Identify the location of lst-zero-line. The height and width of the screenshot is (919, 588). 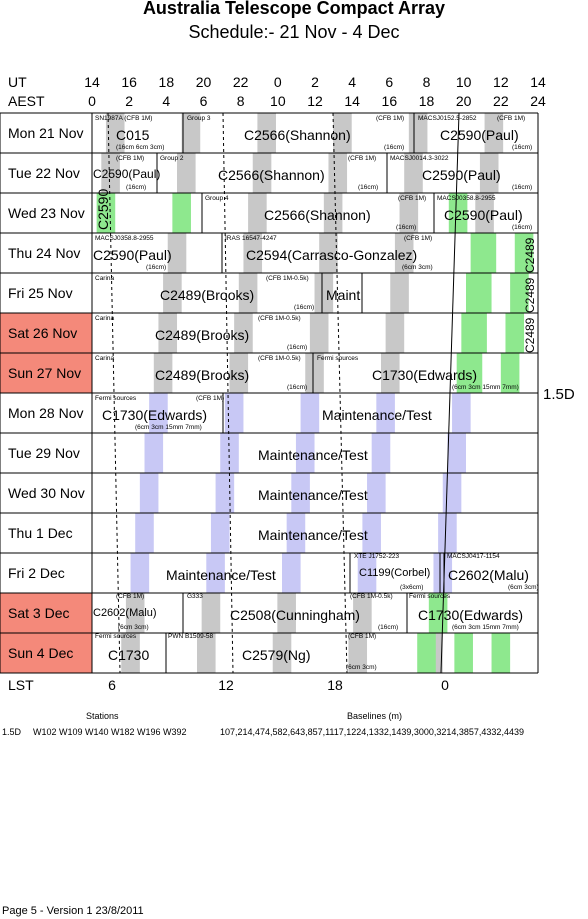
(450, 393).